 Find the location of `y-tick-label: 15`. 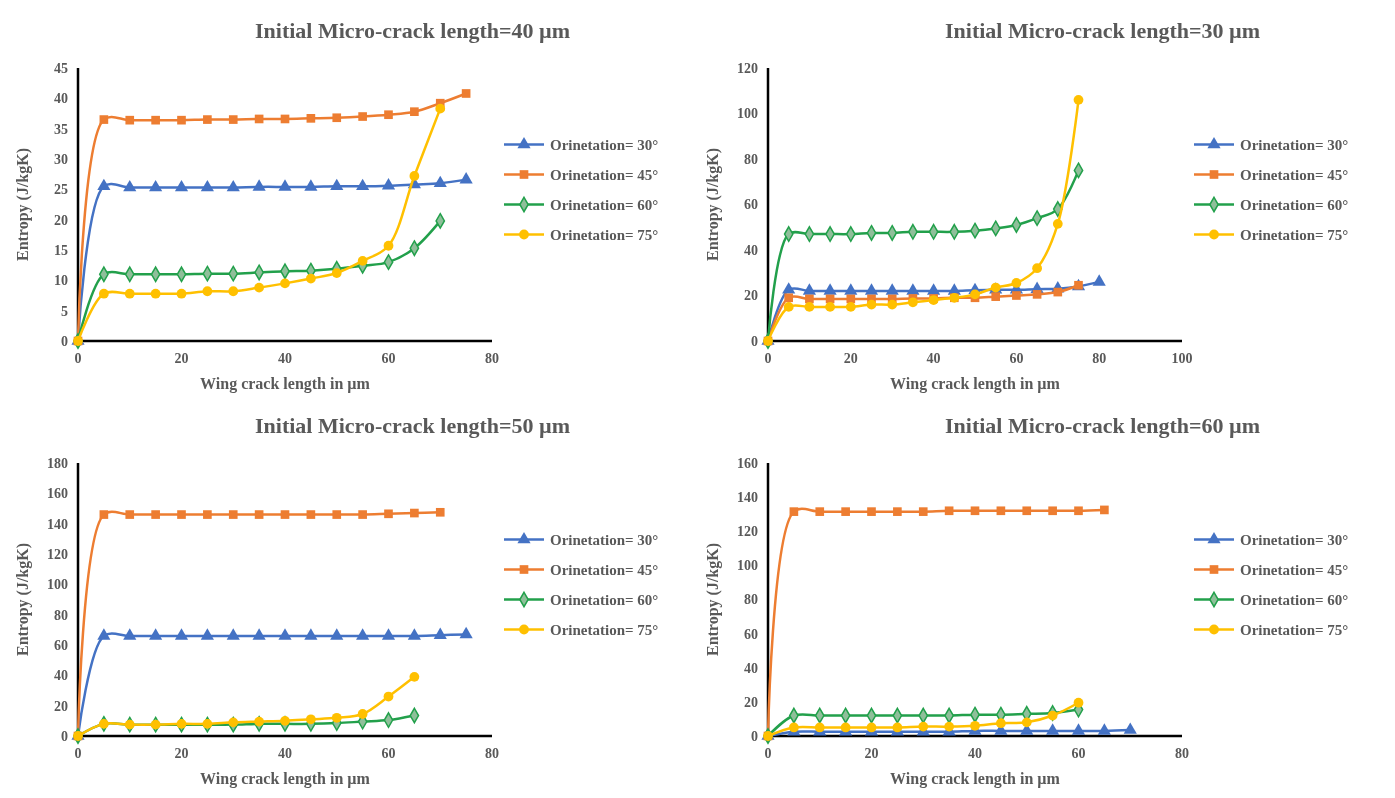

y-tick-label: 15 is located at coordinates (61, 250).